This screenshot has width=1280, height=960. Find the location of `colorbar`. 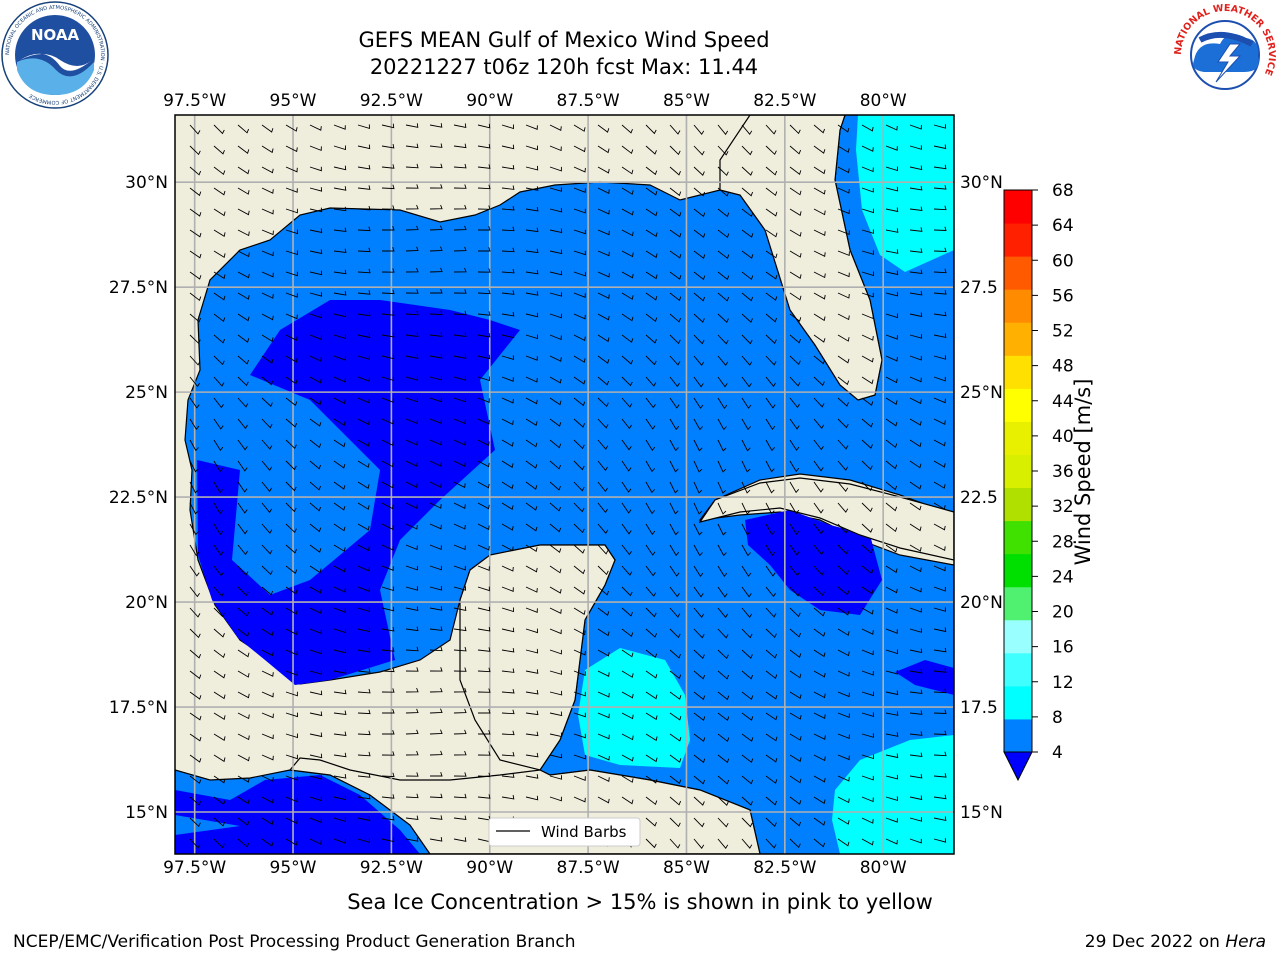

colorbar is located at coordinates (1018, 485).